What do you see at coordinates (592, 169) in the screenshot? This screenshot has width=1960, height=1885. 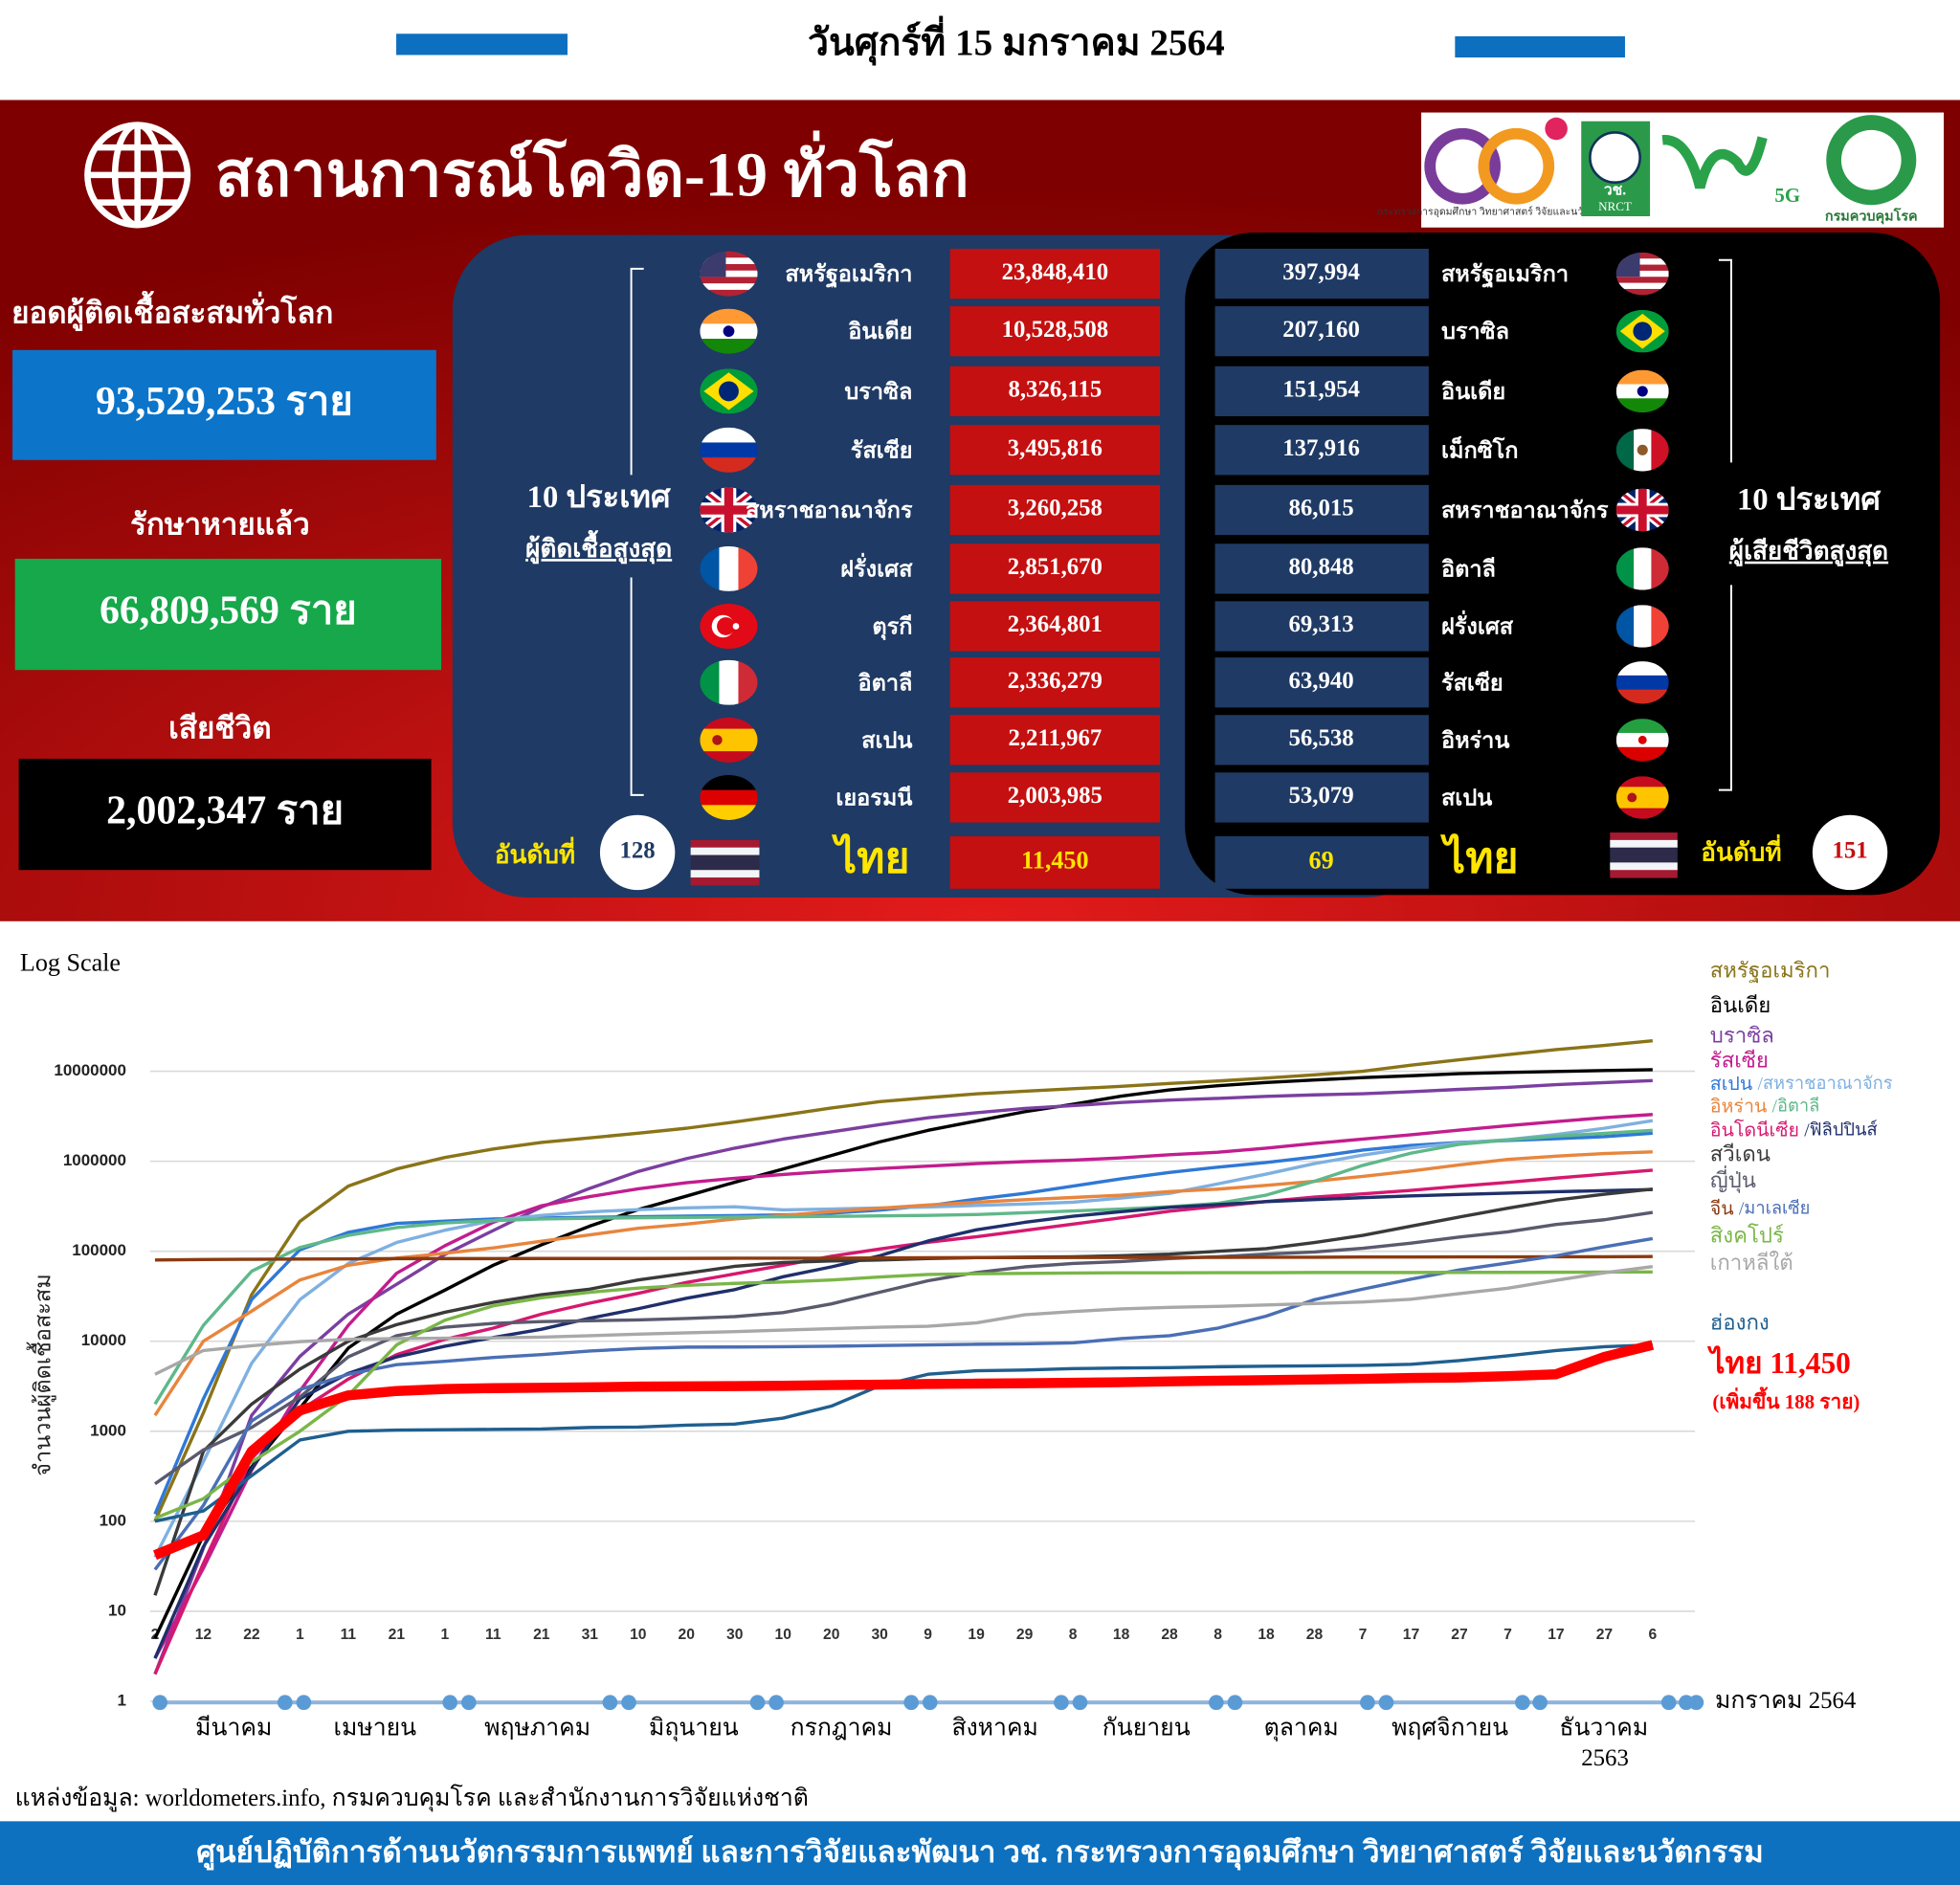 I see `title: สถานการณ์โควิด-19 ทั่วโลก` at bounding box center [592, 169].